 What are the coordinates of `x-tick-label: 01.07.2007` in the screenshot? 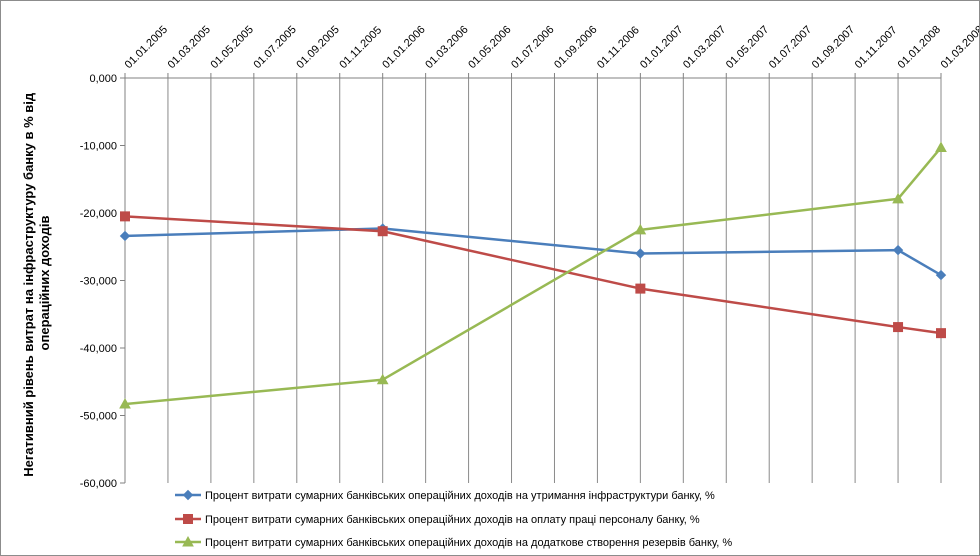 It's located at (790, 47).